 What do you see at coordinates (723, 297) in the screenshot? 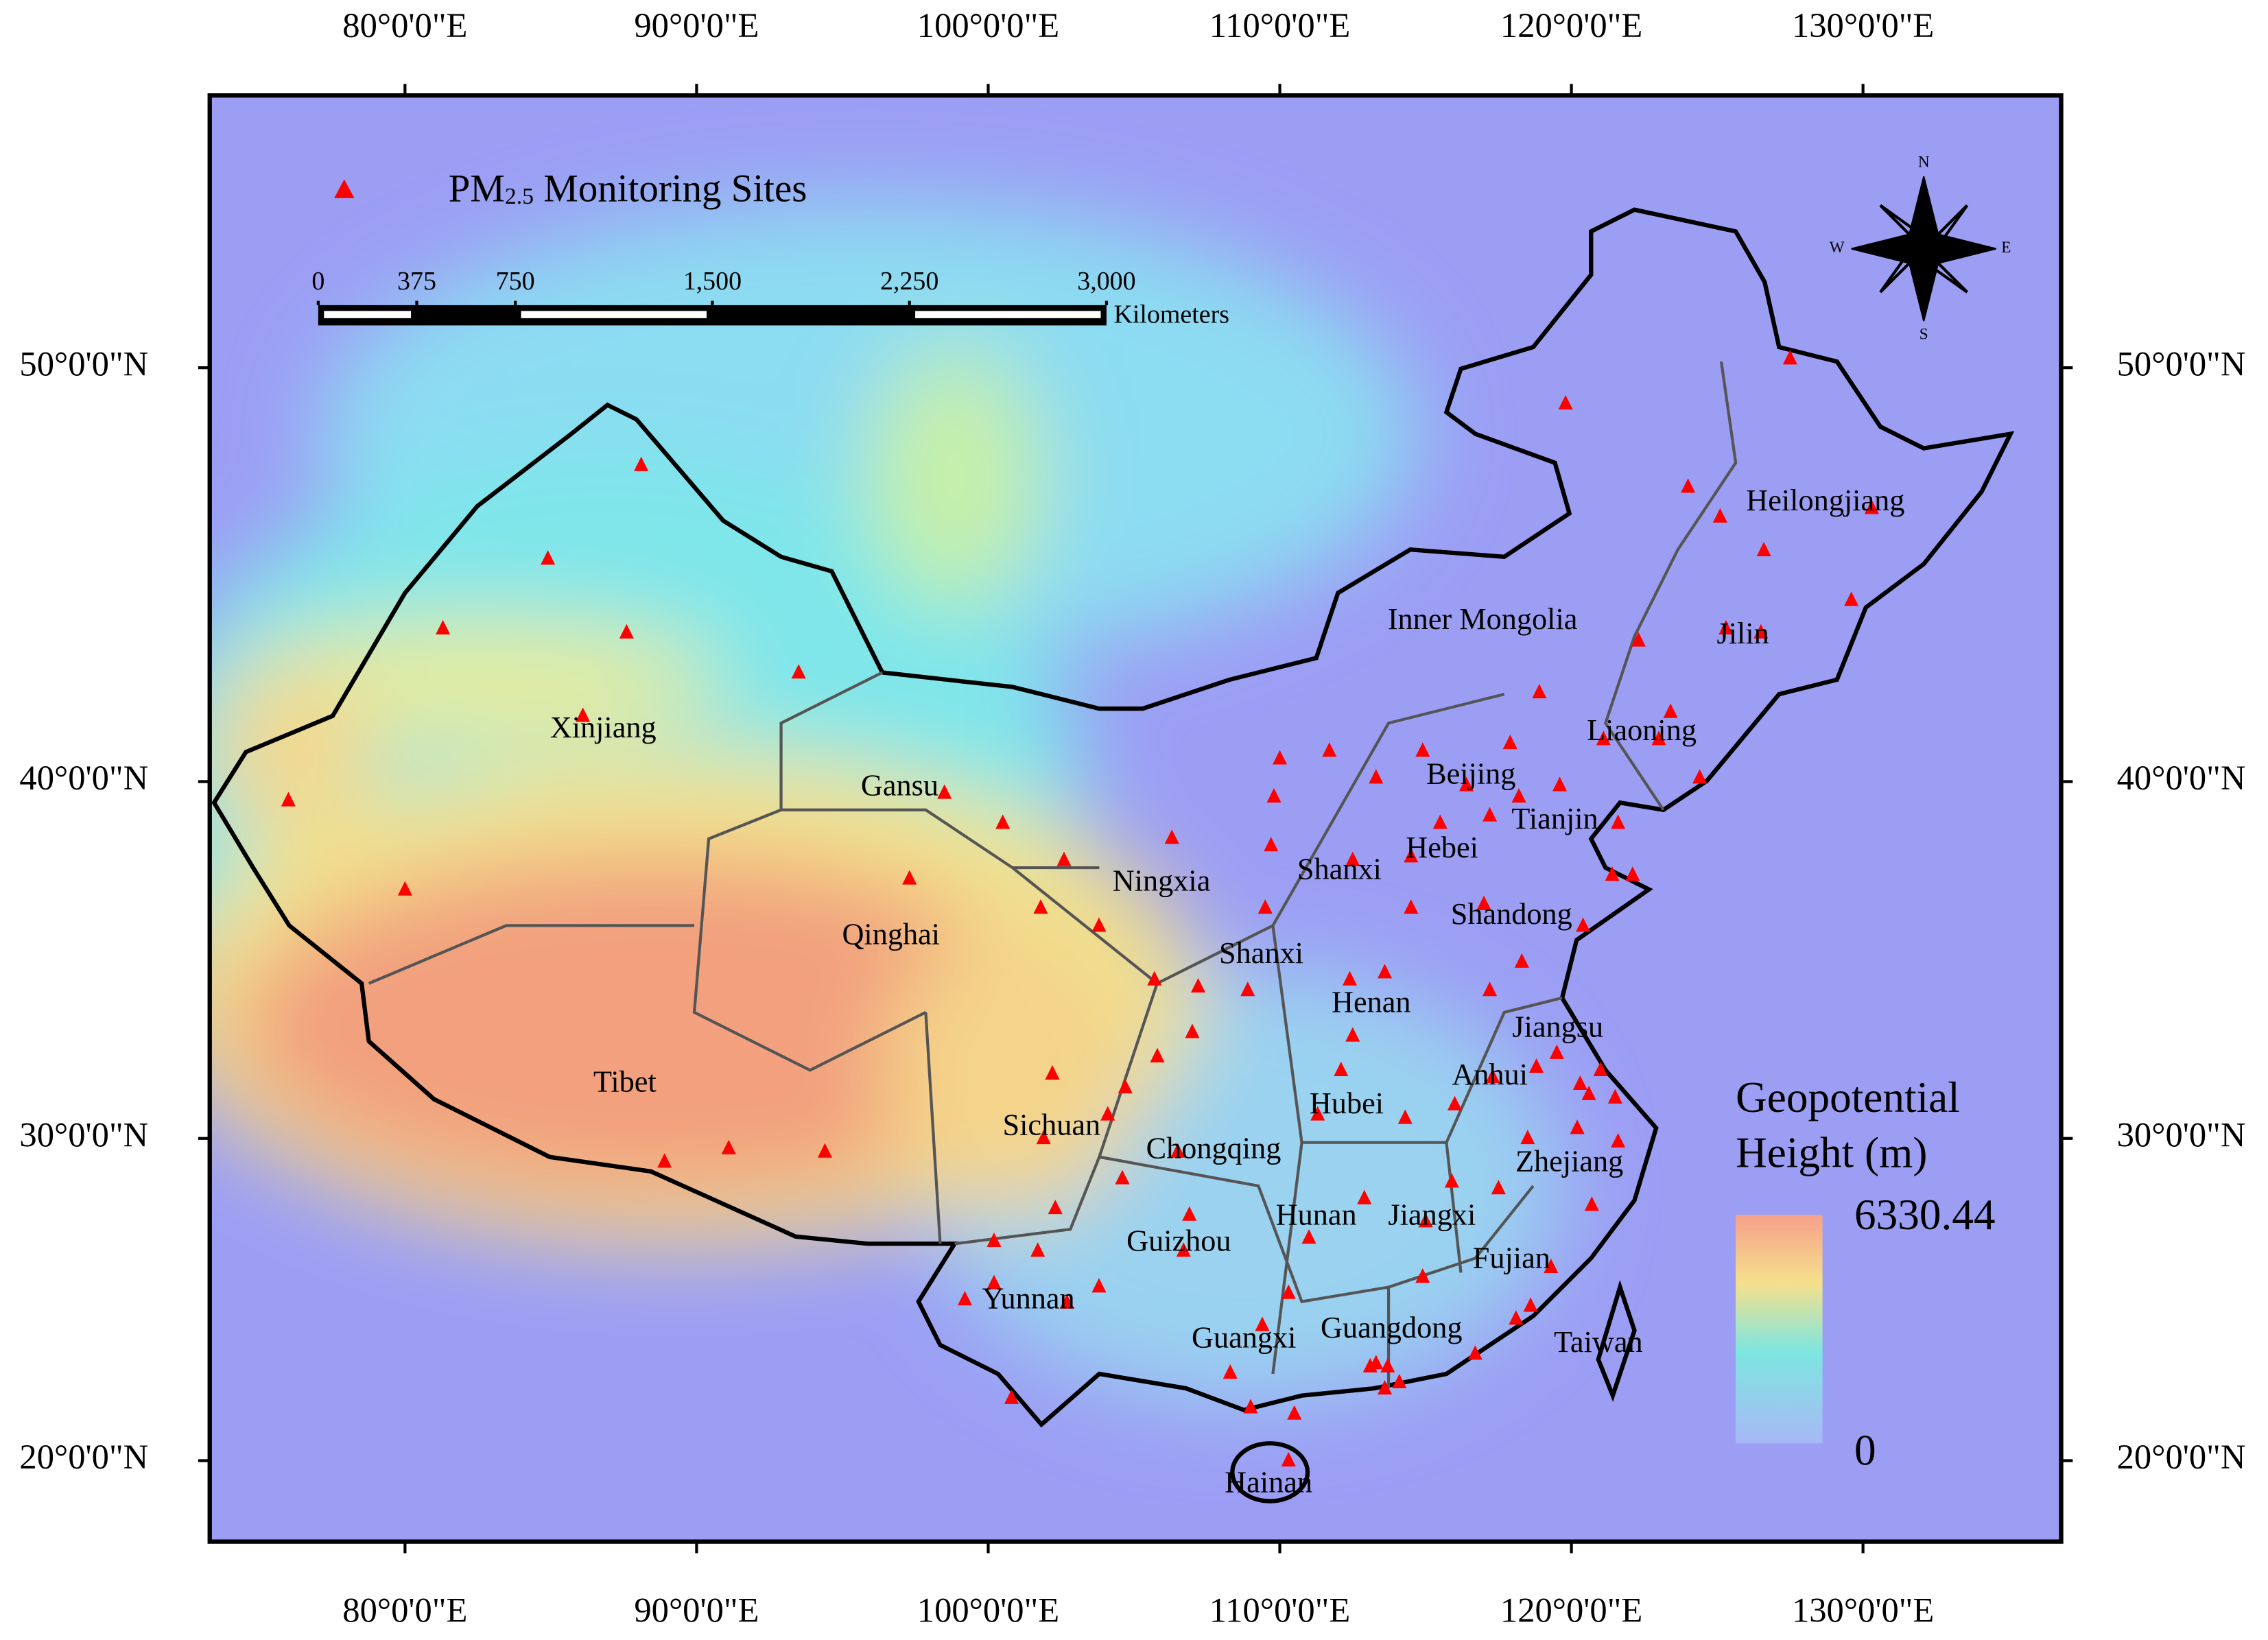
I see `scale-bar: 0 375 750 1,500 2,250 3,000` at bounding box center [723, 297].